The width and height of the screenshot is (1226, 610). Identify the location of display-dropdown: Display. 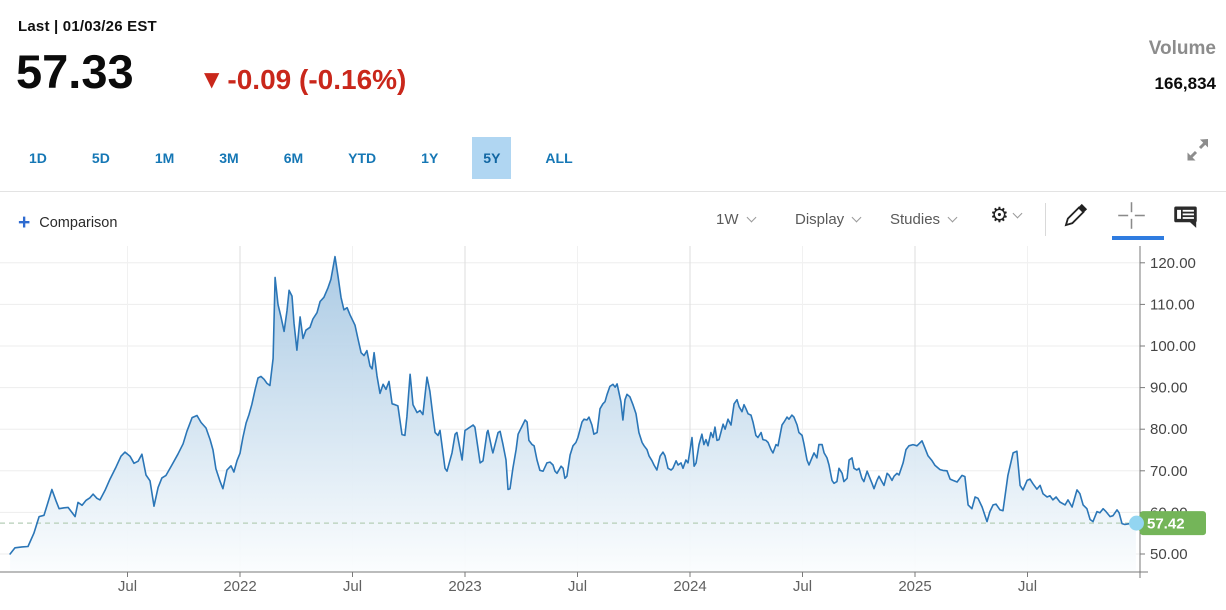
(828, 219).